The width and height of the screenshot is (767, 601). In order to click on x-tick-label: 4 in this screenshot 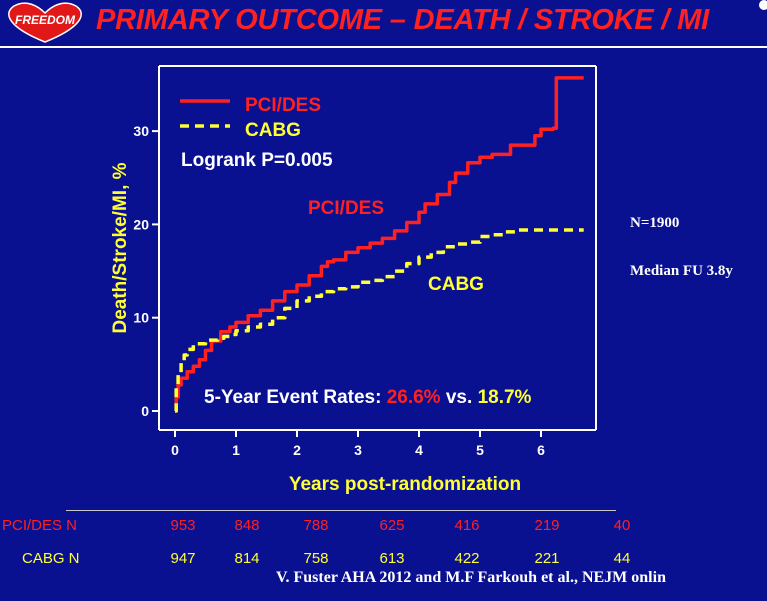, I will do `click(419, 450)`.